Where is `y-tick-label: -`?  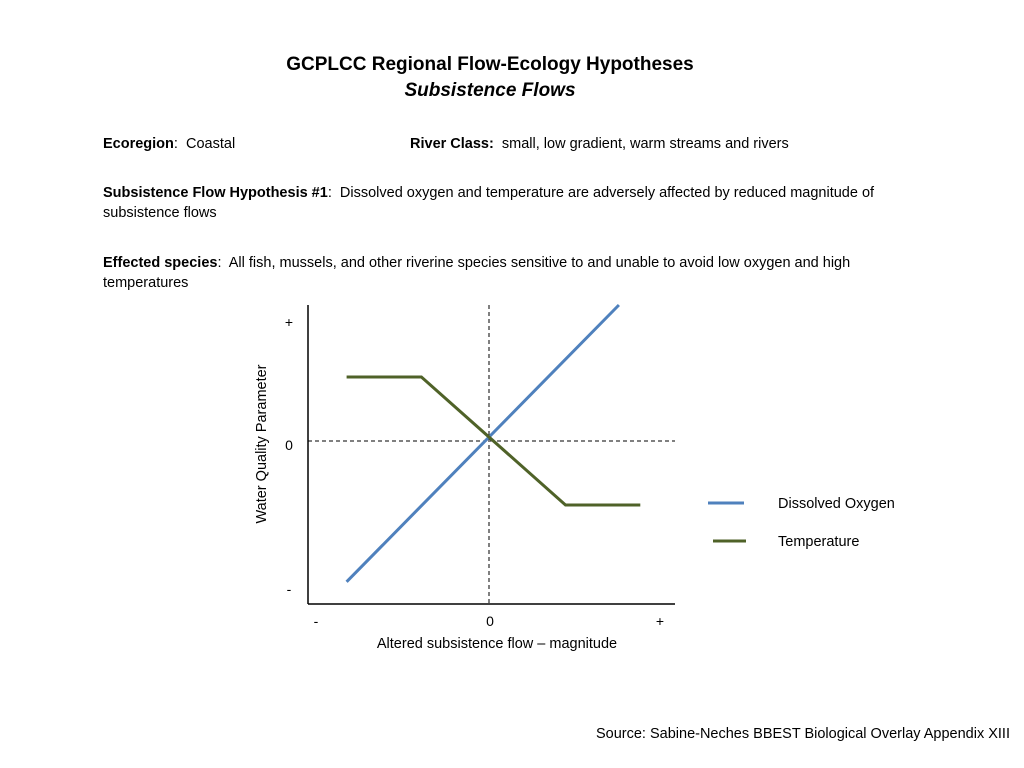
y-tick-label: - is located at coordinates (289, 589).